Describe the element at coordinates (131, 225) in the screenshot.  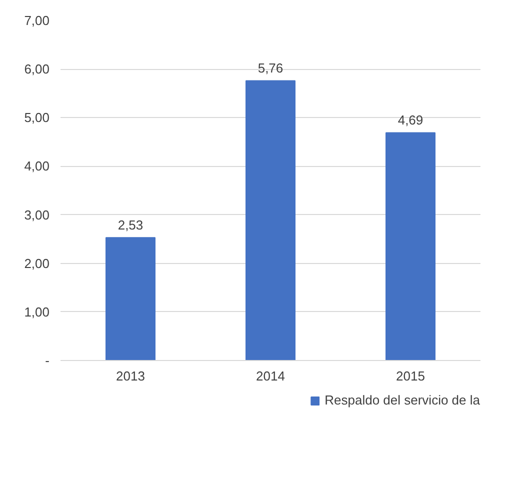
I see `data-label: 2,53` at that location.